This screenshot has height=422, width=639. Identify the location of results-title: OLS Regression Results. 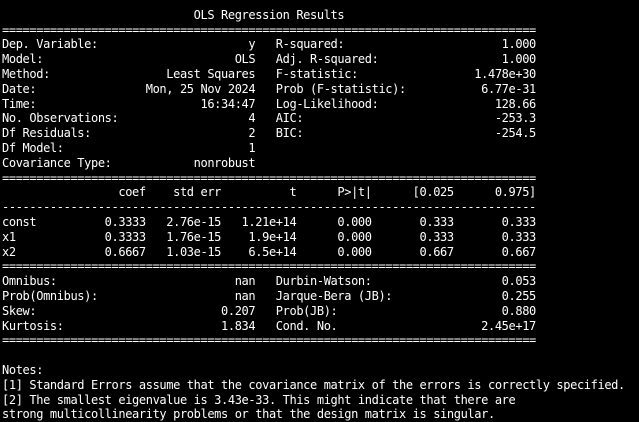
(269, 14).